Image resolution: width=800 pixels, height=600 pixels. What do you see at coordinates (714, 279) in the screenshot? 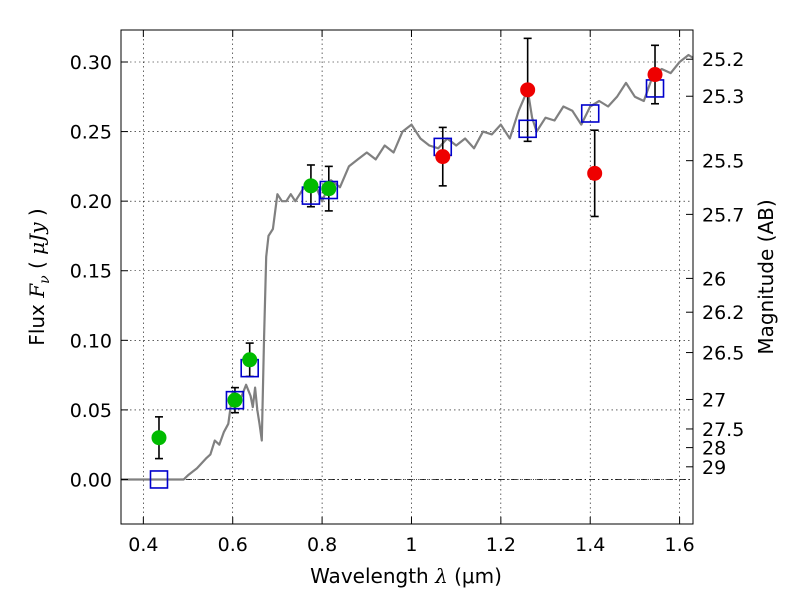
I see `right-tick-label: 26` at bounding box center [714, 279].